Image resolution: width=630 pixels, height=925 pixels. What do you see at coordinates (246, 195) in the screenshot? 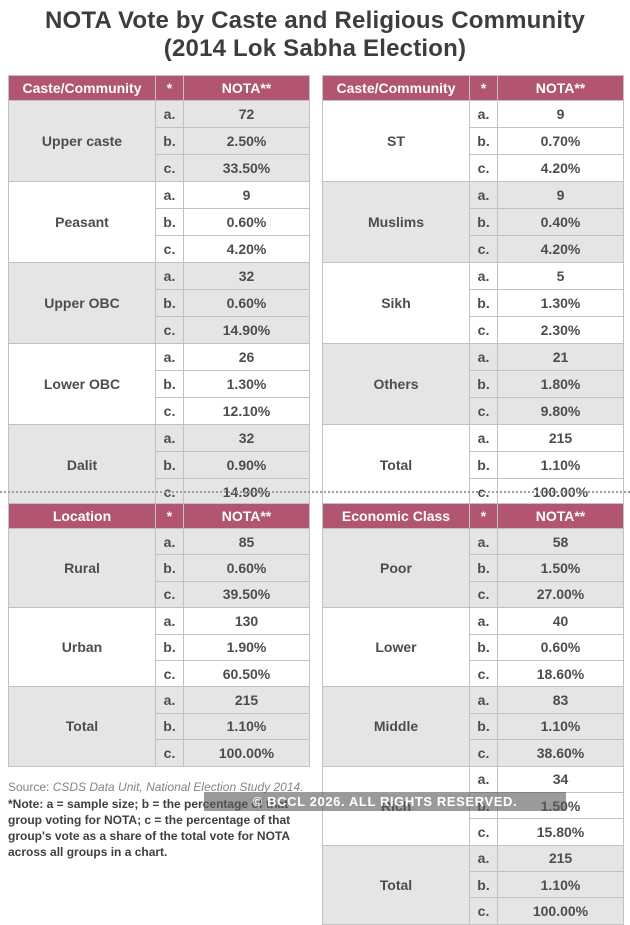
I see `value-cell: 9` at bounding box center [246, 195].